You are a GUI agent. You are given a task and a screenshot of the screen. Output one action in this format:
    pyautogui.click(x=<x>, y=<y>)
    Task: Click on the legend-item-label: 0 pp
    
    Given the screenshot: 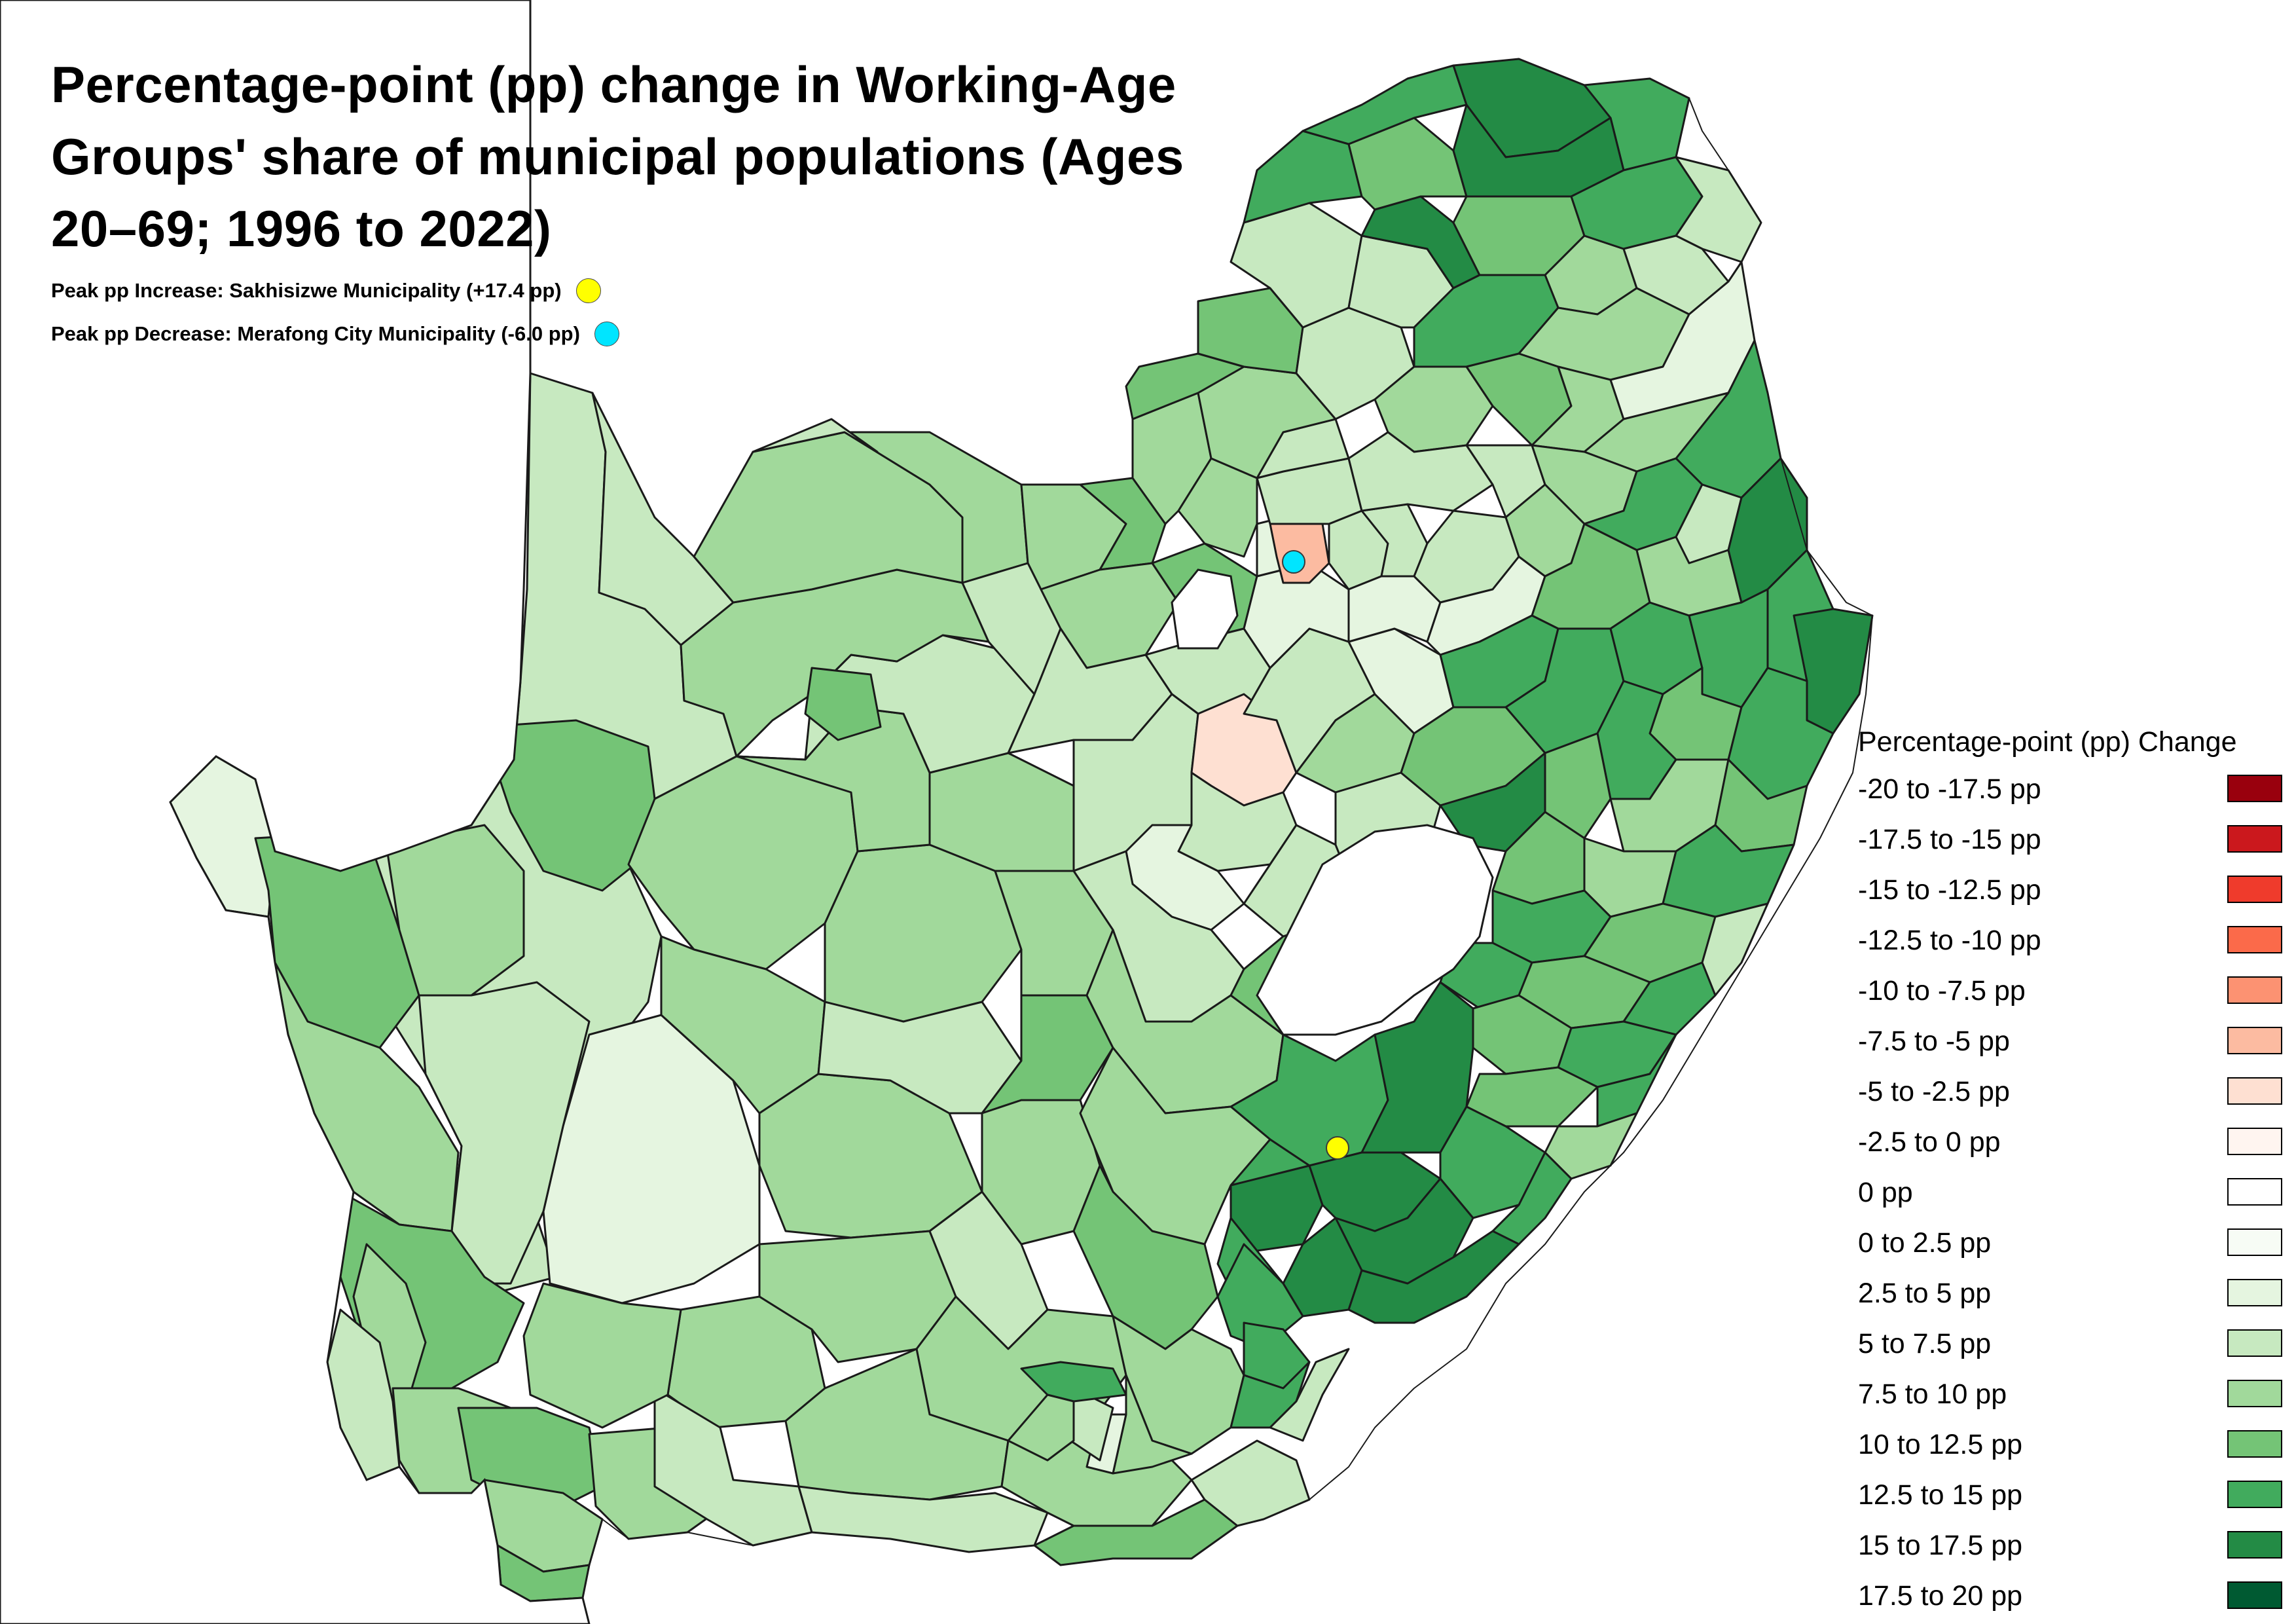 What is the action you would take?
    pyautogui.click(x=1885, y=1192)
    